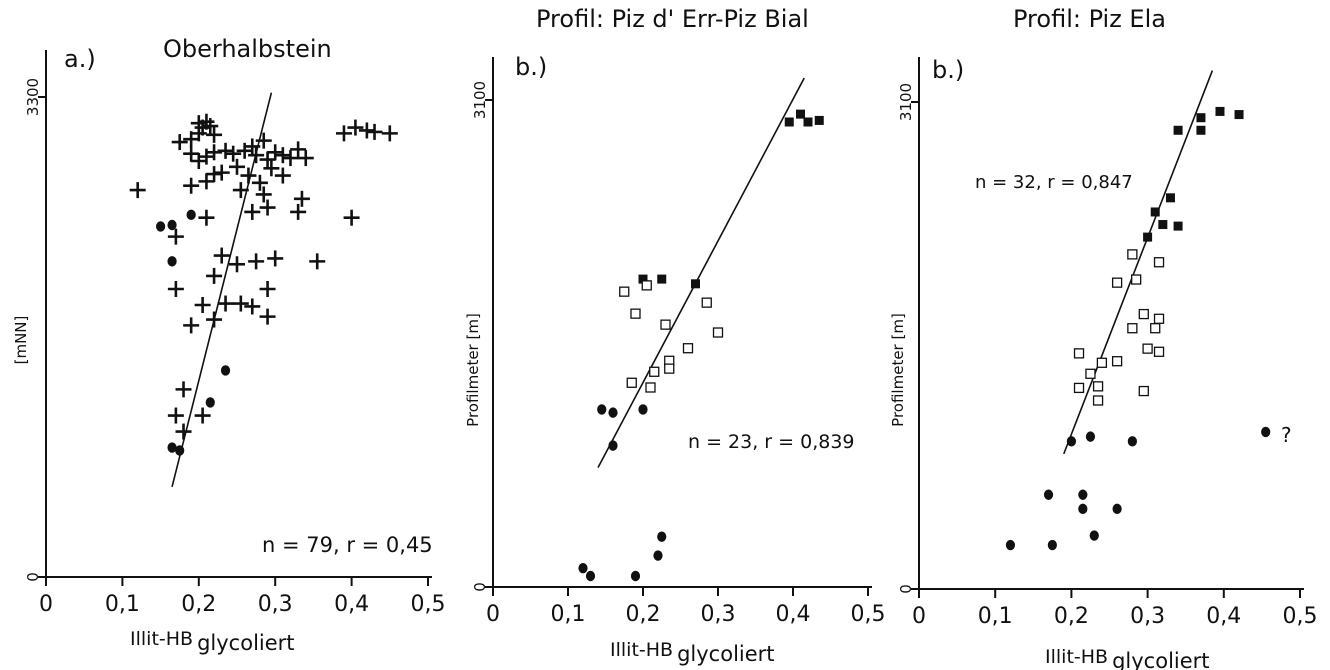 The width and height of the screenshot is (1330, 670). Describe the element at coordinates (33, 97) in the screenshot. I see `y-tick-label: 3300` at that location.